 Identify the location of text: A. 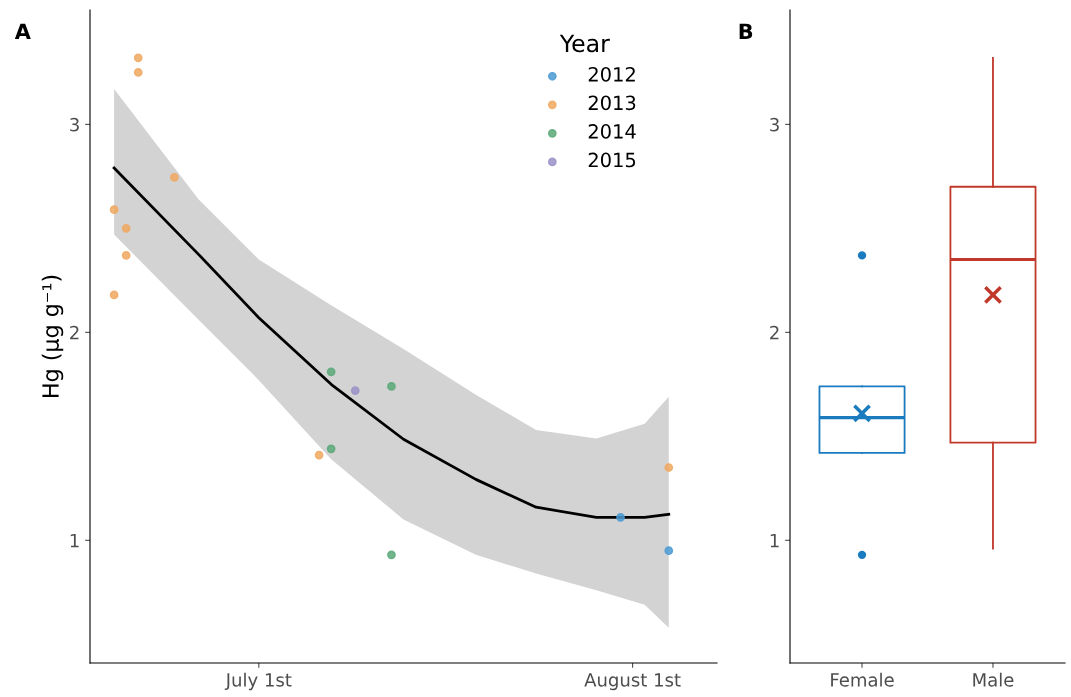
(22, 31).